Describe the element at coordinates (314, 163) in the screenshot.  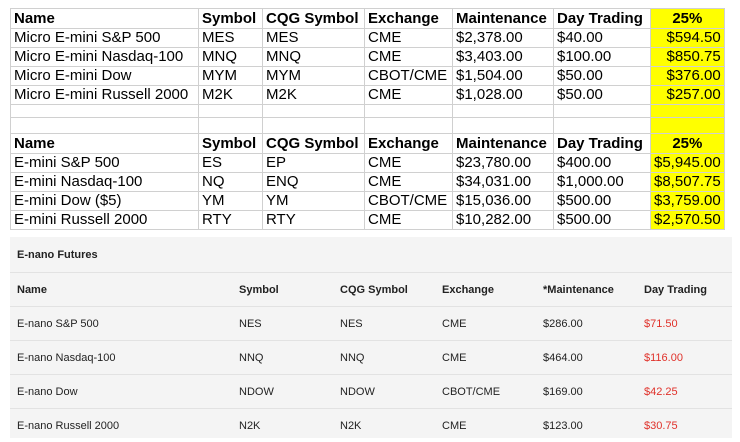
I see `cell: EP` at that location.